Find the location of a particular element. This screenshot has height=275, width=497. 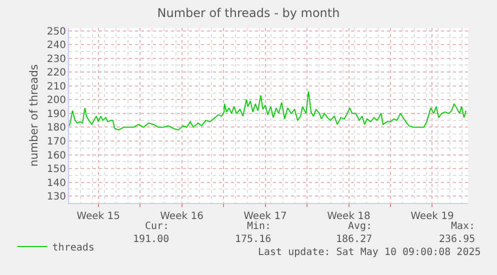

text: Cur: is located at coordinates (157, 226).